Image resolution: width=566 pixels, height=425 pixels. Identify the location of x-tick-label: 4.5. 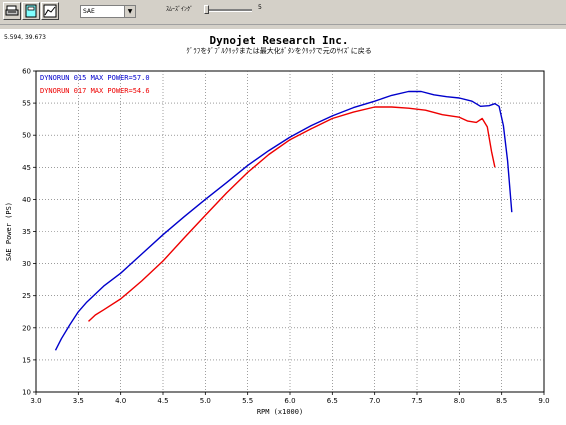
(162, 401).